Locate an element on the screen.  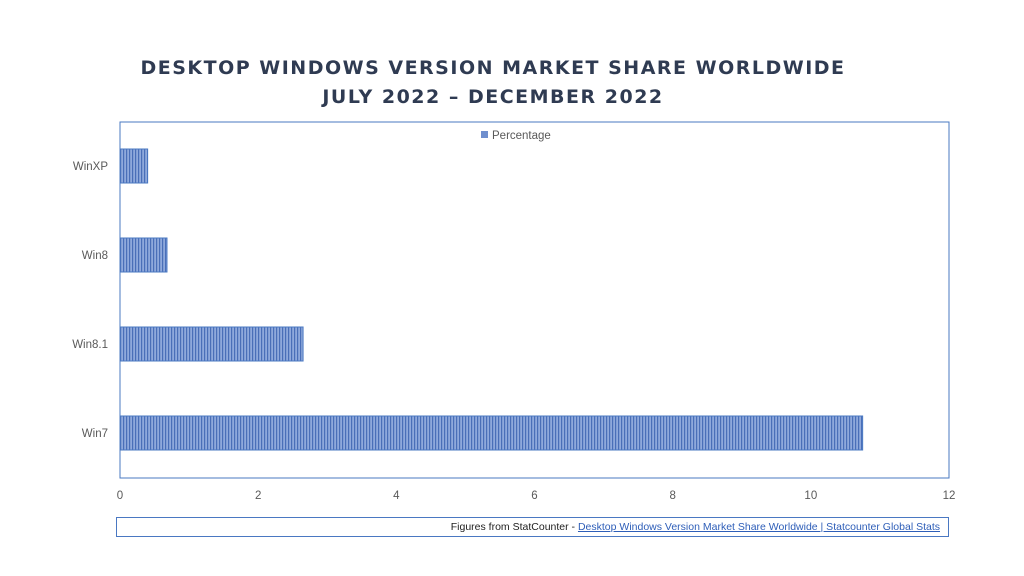
category-label: Win8.1 is located at coordinates (90, 345).